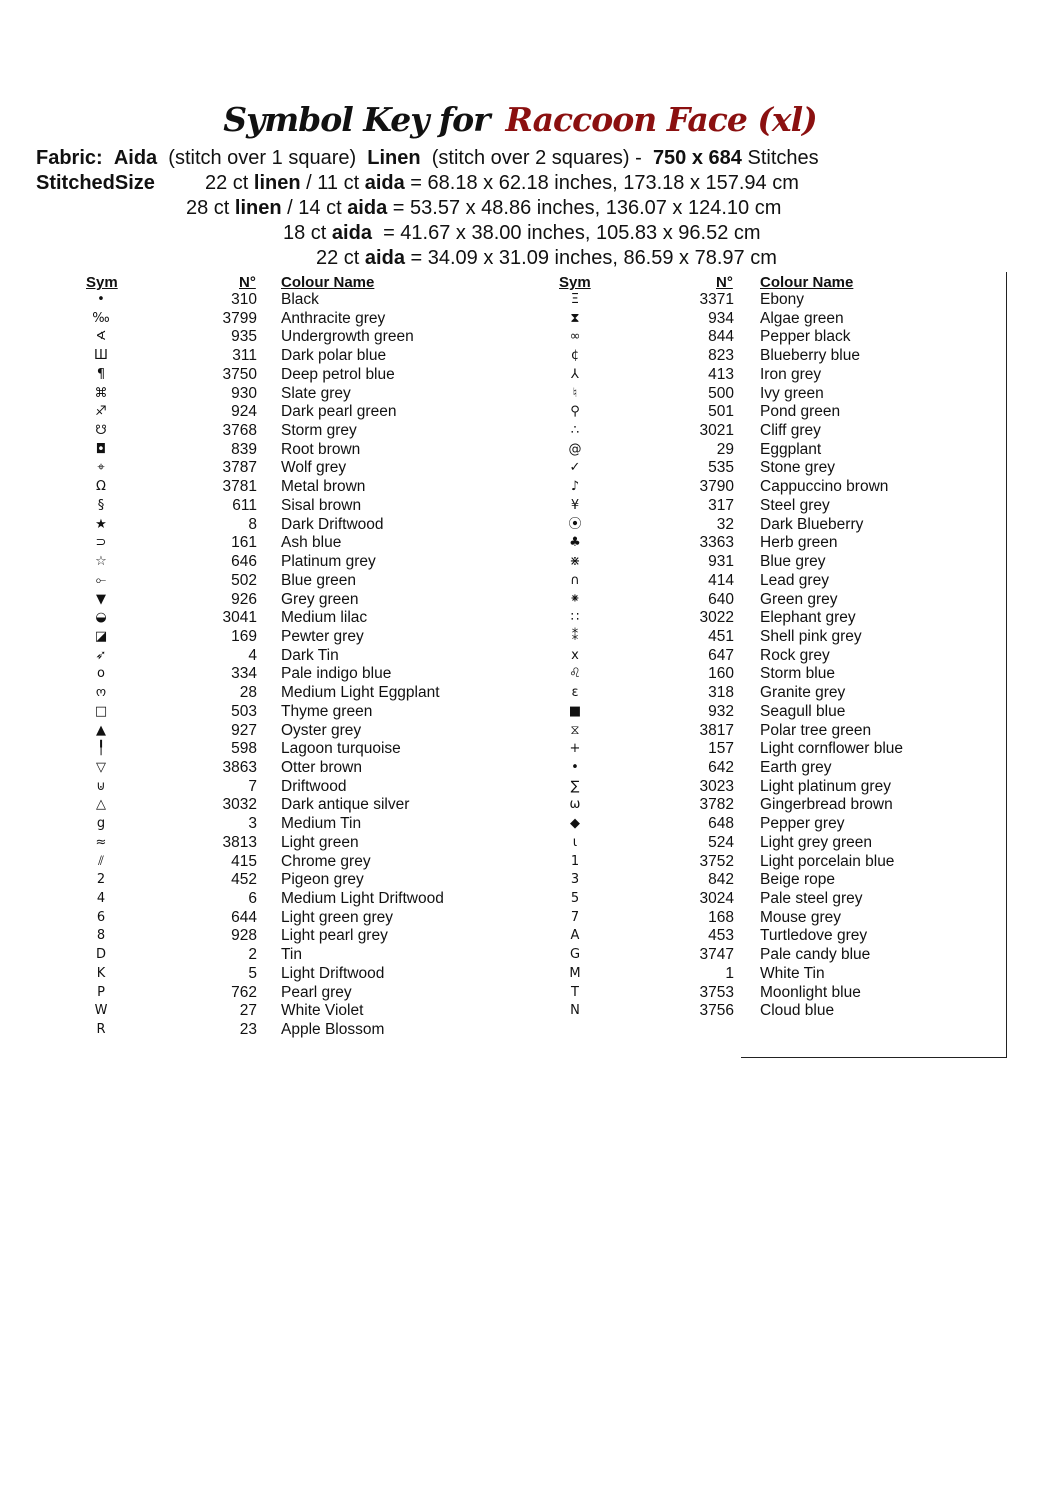 The width and height of the screenshot is (1060, 1500). I want to click on dmc-number: 500, so click(721, 393).